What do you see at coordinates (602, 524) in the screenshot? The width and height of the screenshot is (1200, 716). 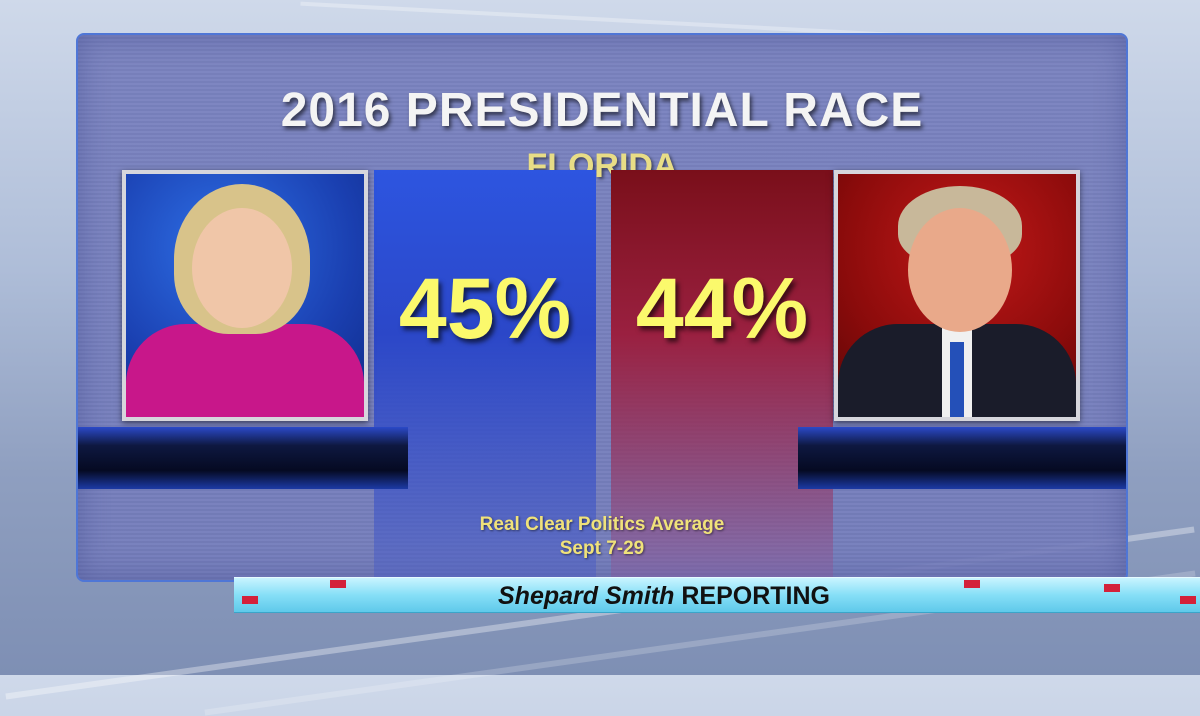 I see `poll-source-name: Real Clear Politics Average` at bounding box center [602, 524].